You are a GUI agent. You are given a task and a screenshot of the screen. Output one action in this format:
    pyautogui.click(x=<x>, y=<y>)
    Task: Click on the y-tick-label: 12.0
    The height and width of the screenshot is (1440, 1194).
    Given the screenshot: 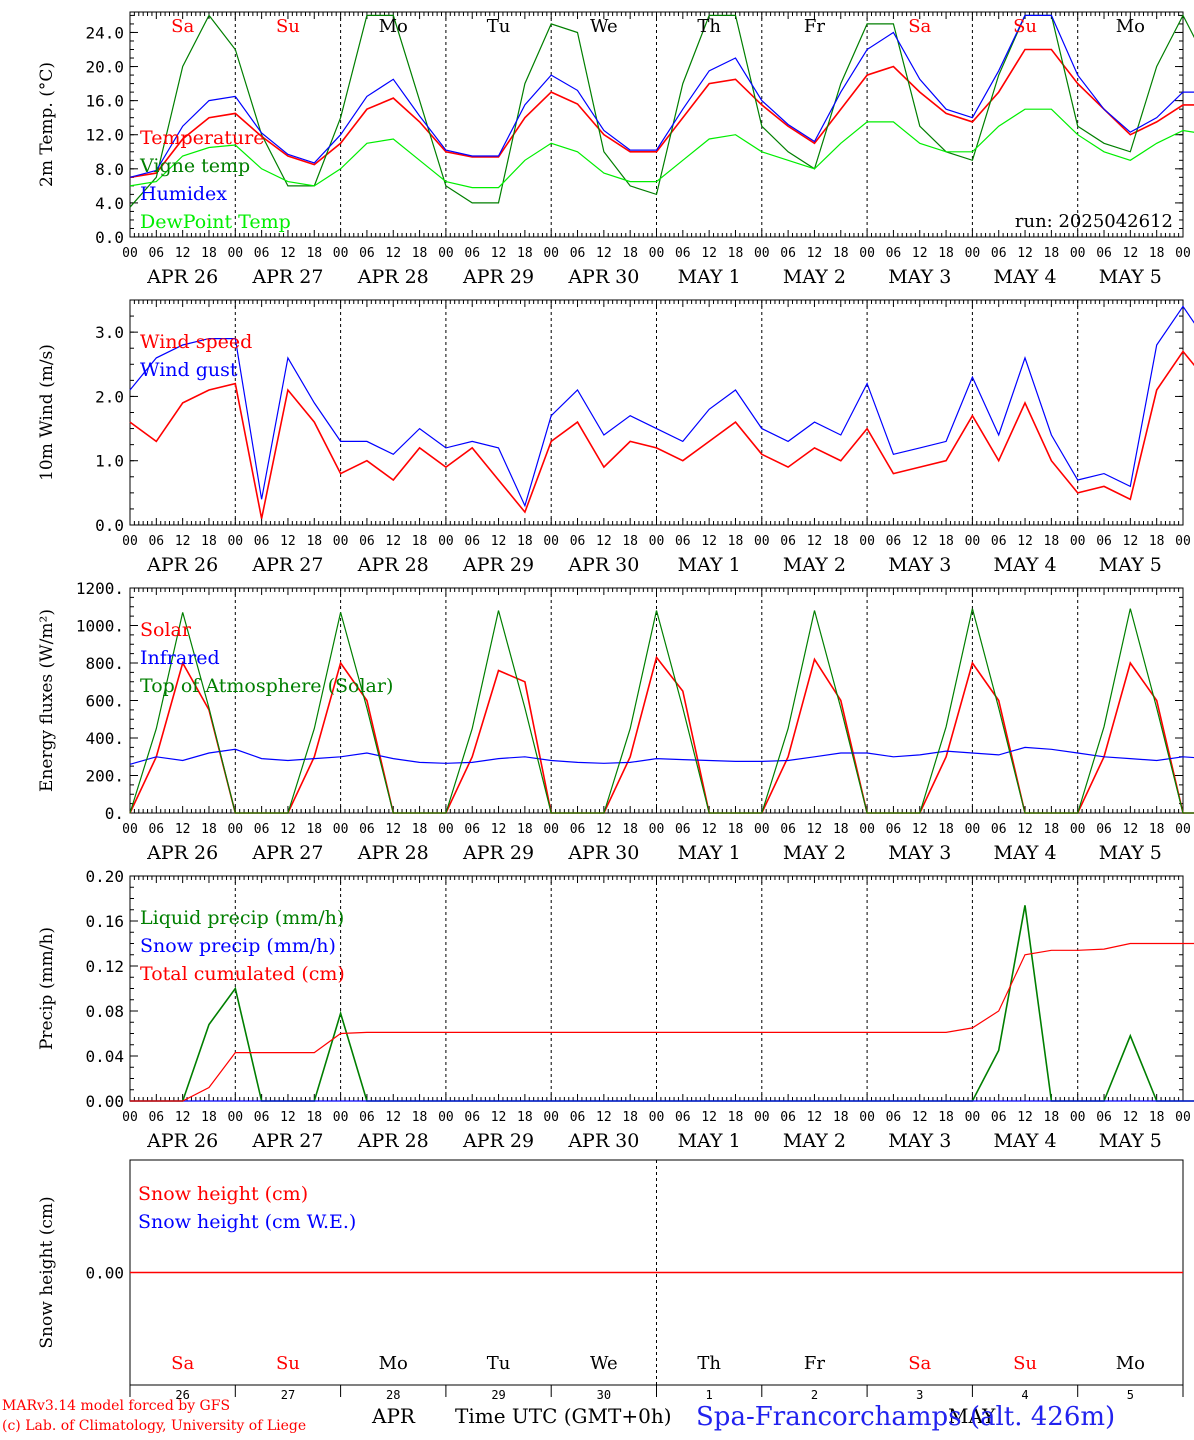 What is the action you would take?
    pyautogui.click(x=104, y=135)
    